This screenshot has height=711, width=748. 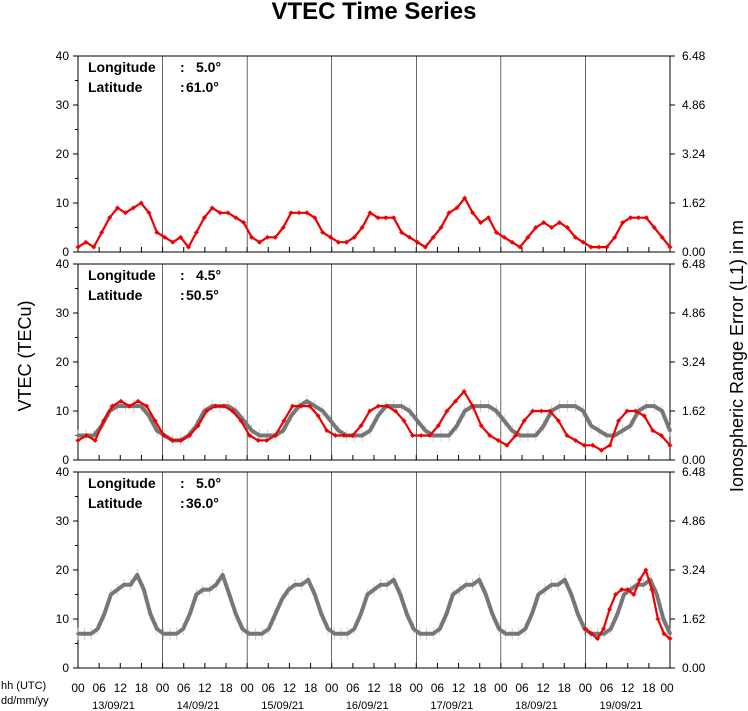 What do you see at coordinates (113, 705) in the screenshot?
I see `date-tick-label: 13/09/21` at bounding box center [113, 705].